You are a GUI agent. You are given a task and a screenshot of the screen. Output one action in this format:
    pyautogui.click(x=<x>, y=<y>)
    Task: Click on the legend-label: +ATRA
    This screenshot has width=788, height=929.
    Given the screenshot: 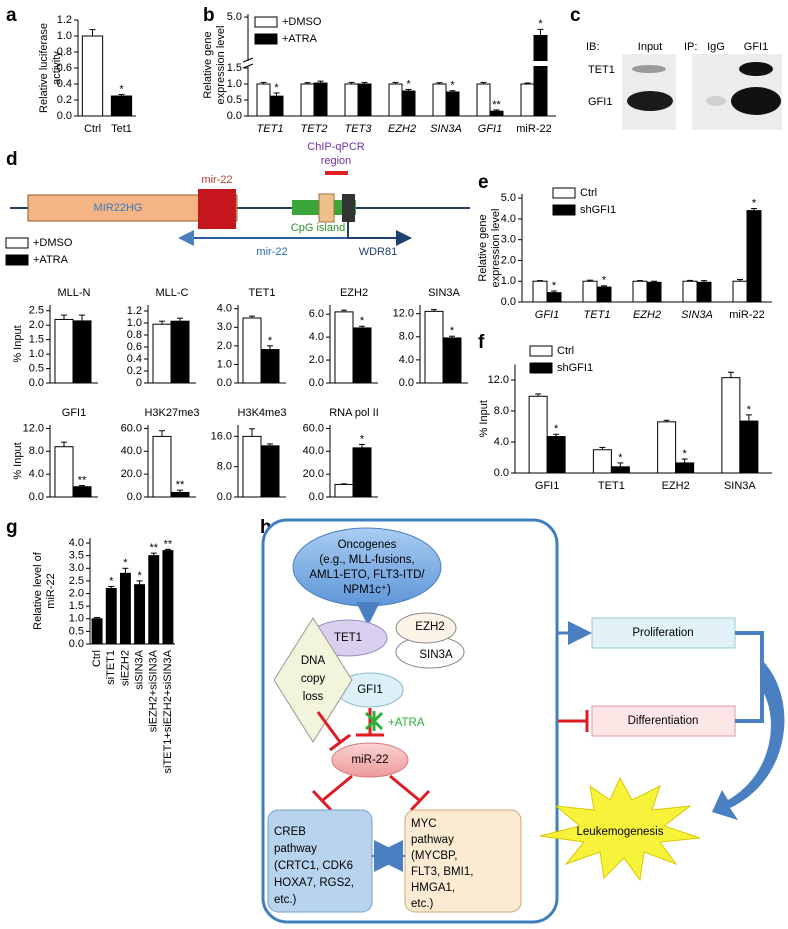 What is the action you would take?
    pyautogui.click(x=300, y=39)
    